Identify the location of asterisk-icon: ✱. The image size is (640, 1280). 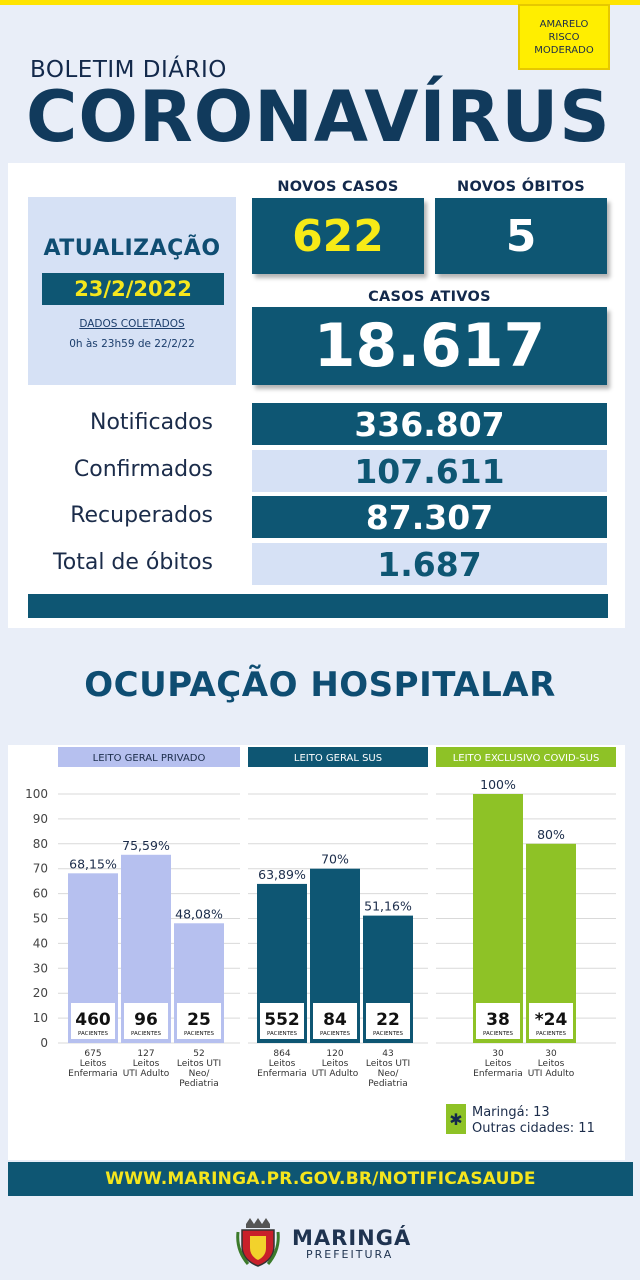
(456, 1119).